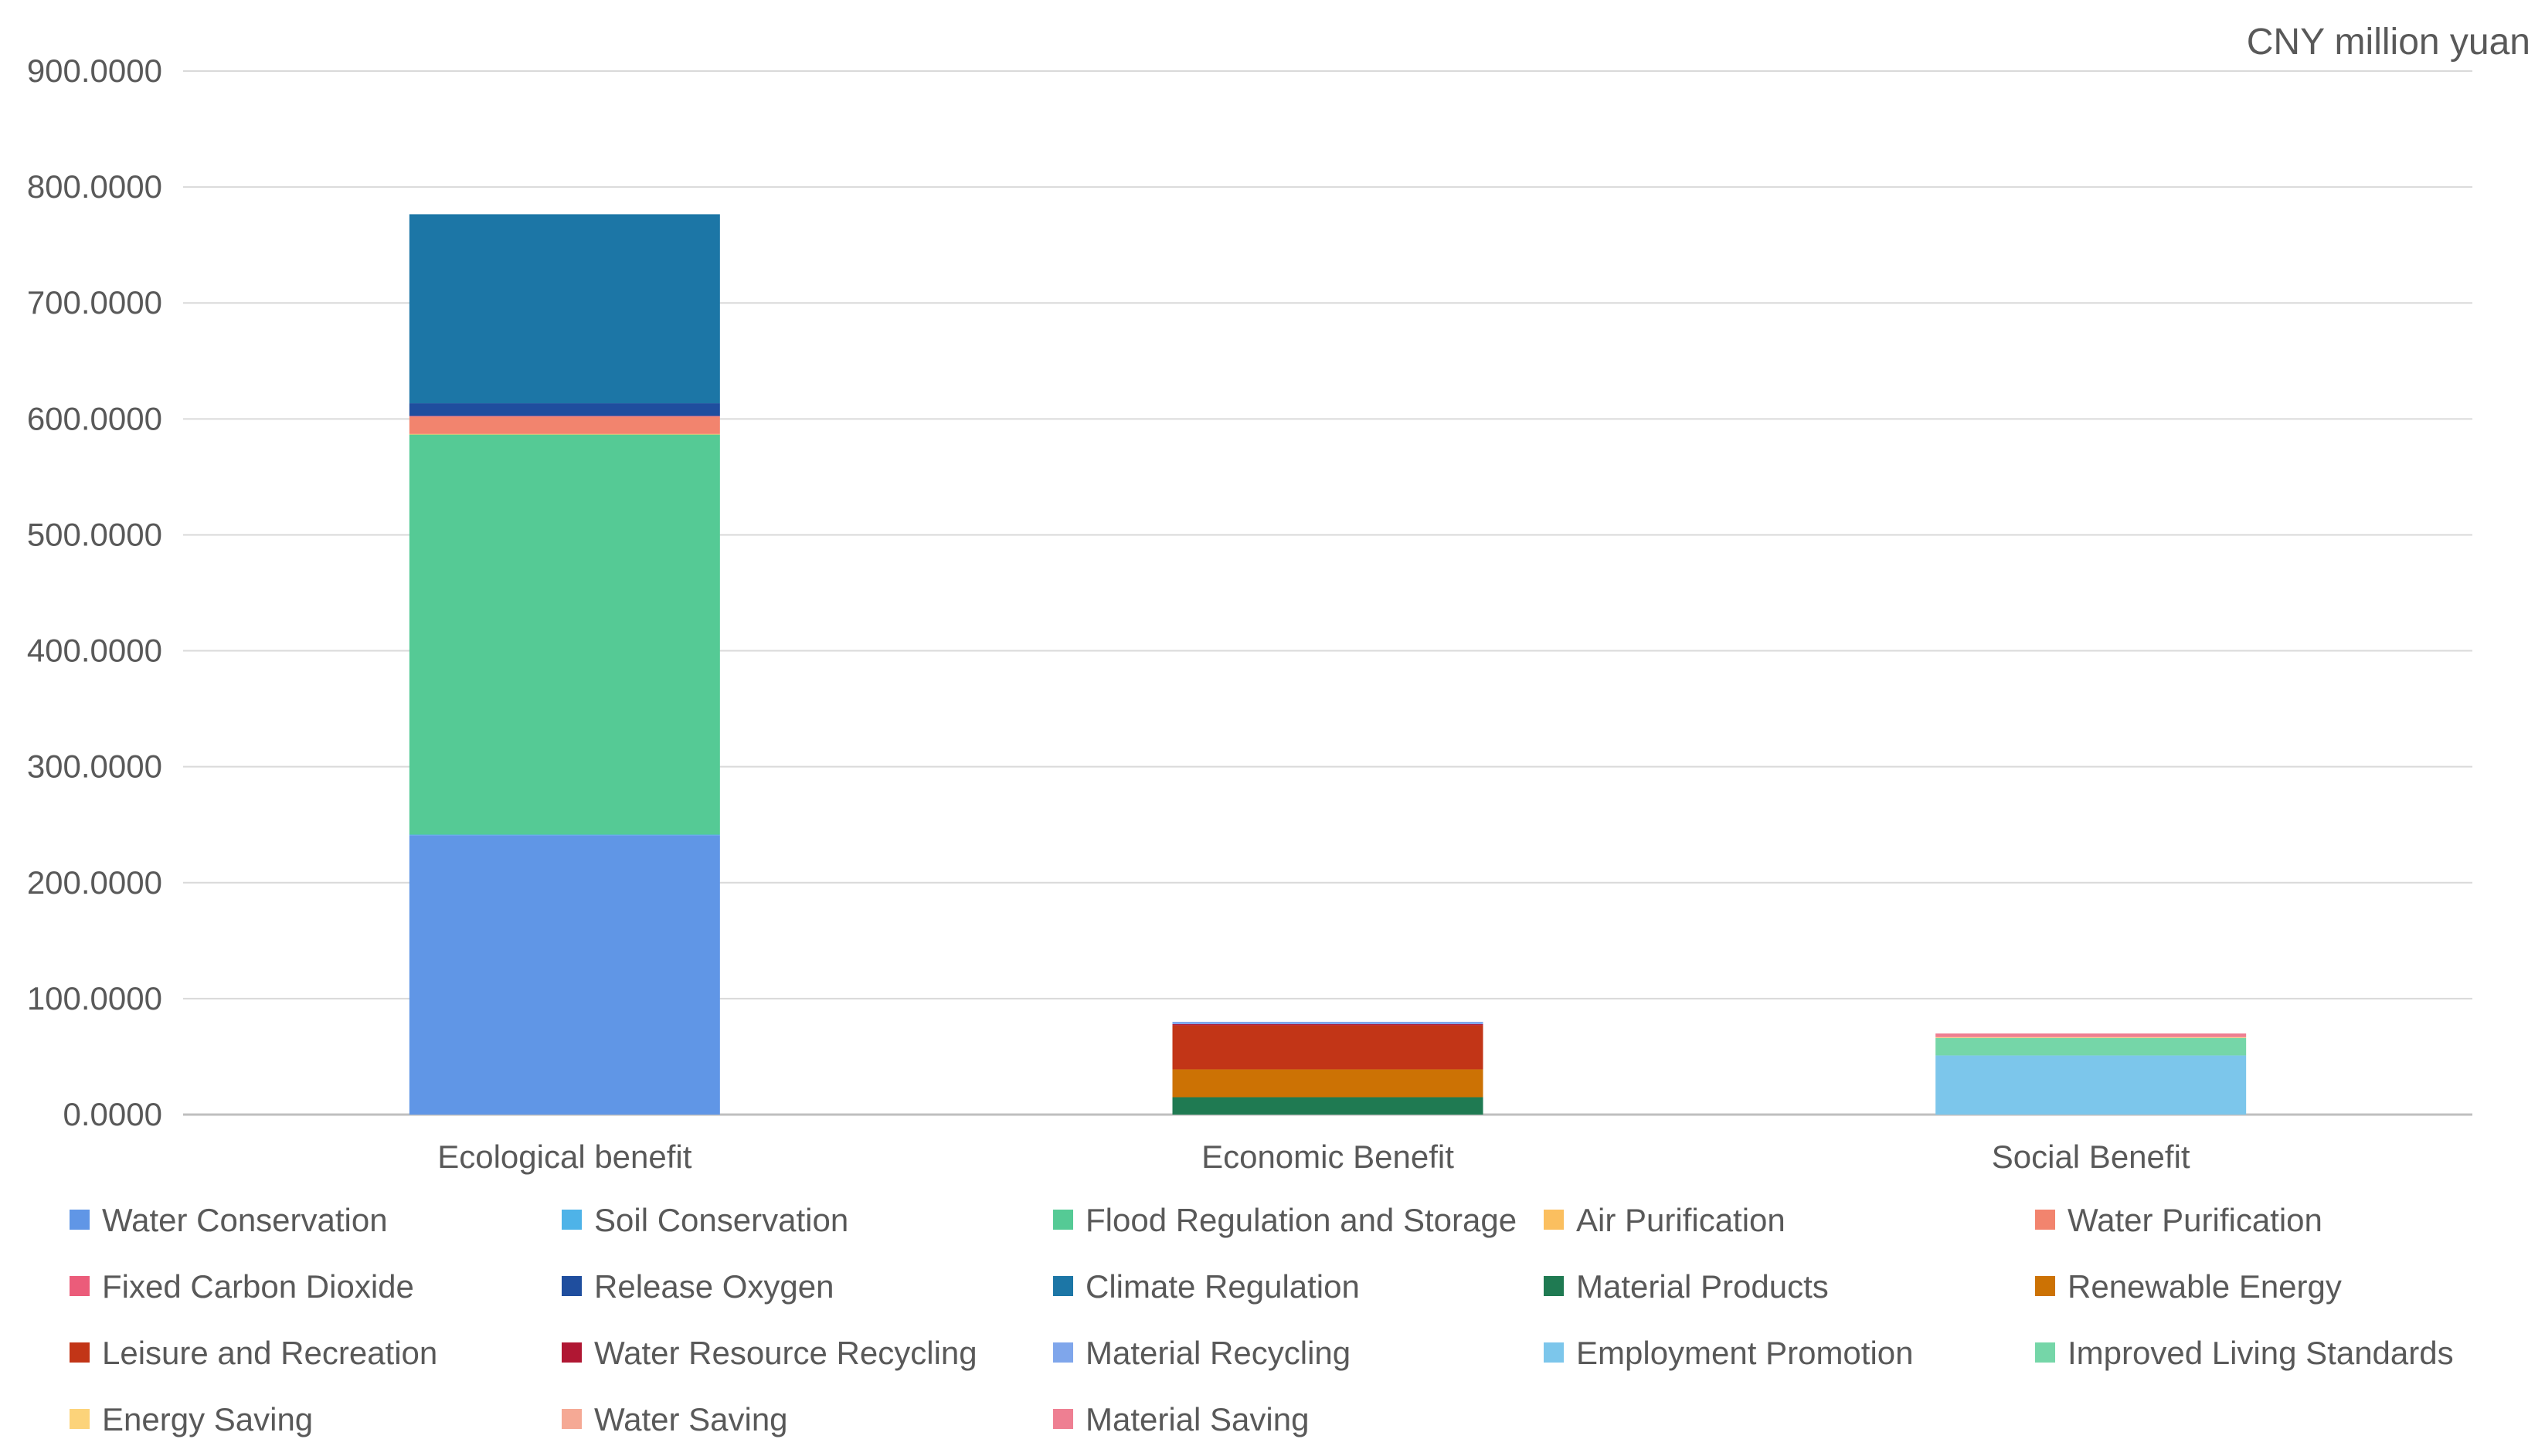  Describe the element at coordinates (94, 651) in the screenshot. I see `y-tick-label: 400.0000` at that location.